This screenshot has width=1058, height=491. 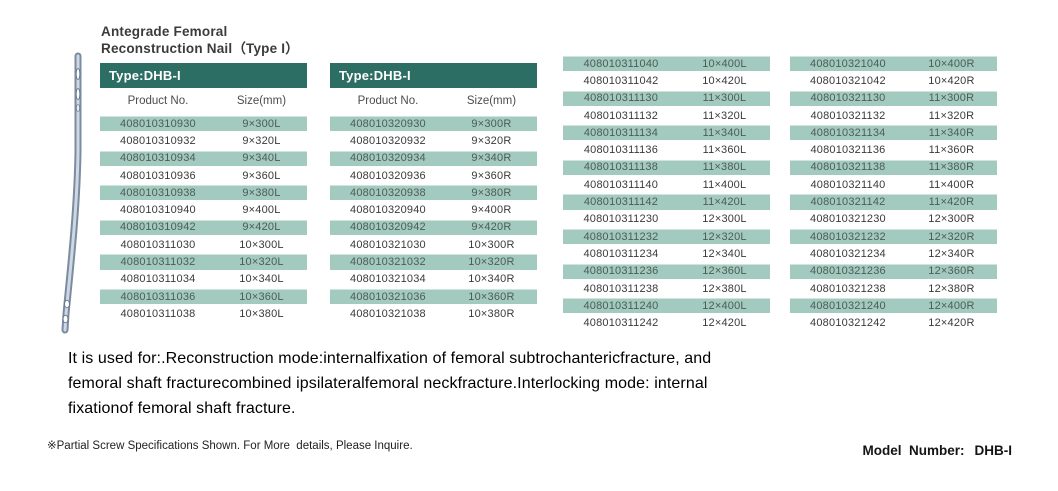 What do you see at coordinates (848, 80) in the screenshot?
I see `product-no-cell: 408010321042` at bounding box center [848, 80].